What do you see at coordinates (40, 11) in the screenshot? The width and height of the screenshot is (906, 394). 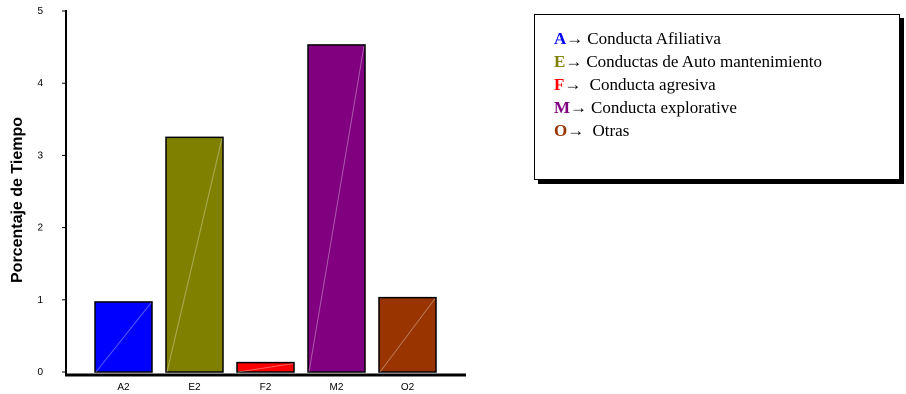 I see `y-tick-label: 5` at bounding box center [40, 11].